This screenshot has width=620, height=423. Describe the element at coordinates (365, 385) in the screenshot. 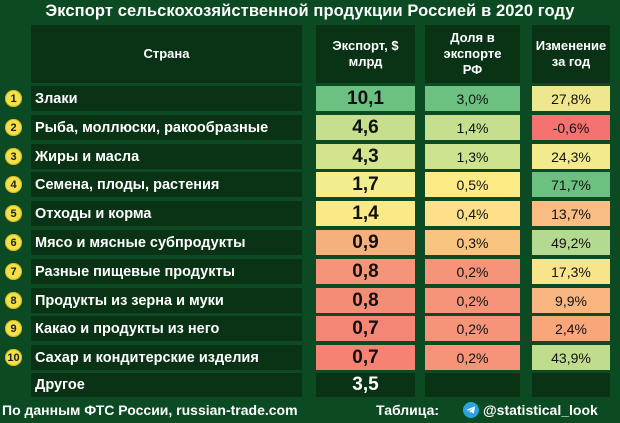

I see `other-export: 3,5` at that location.